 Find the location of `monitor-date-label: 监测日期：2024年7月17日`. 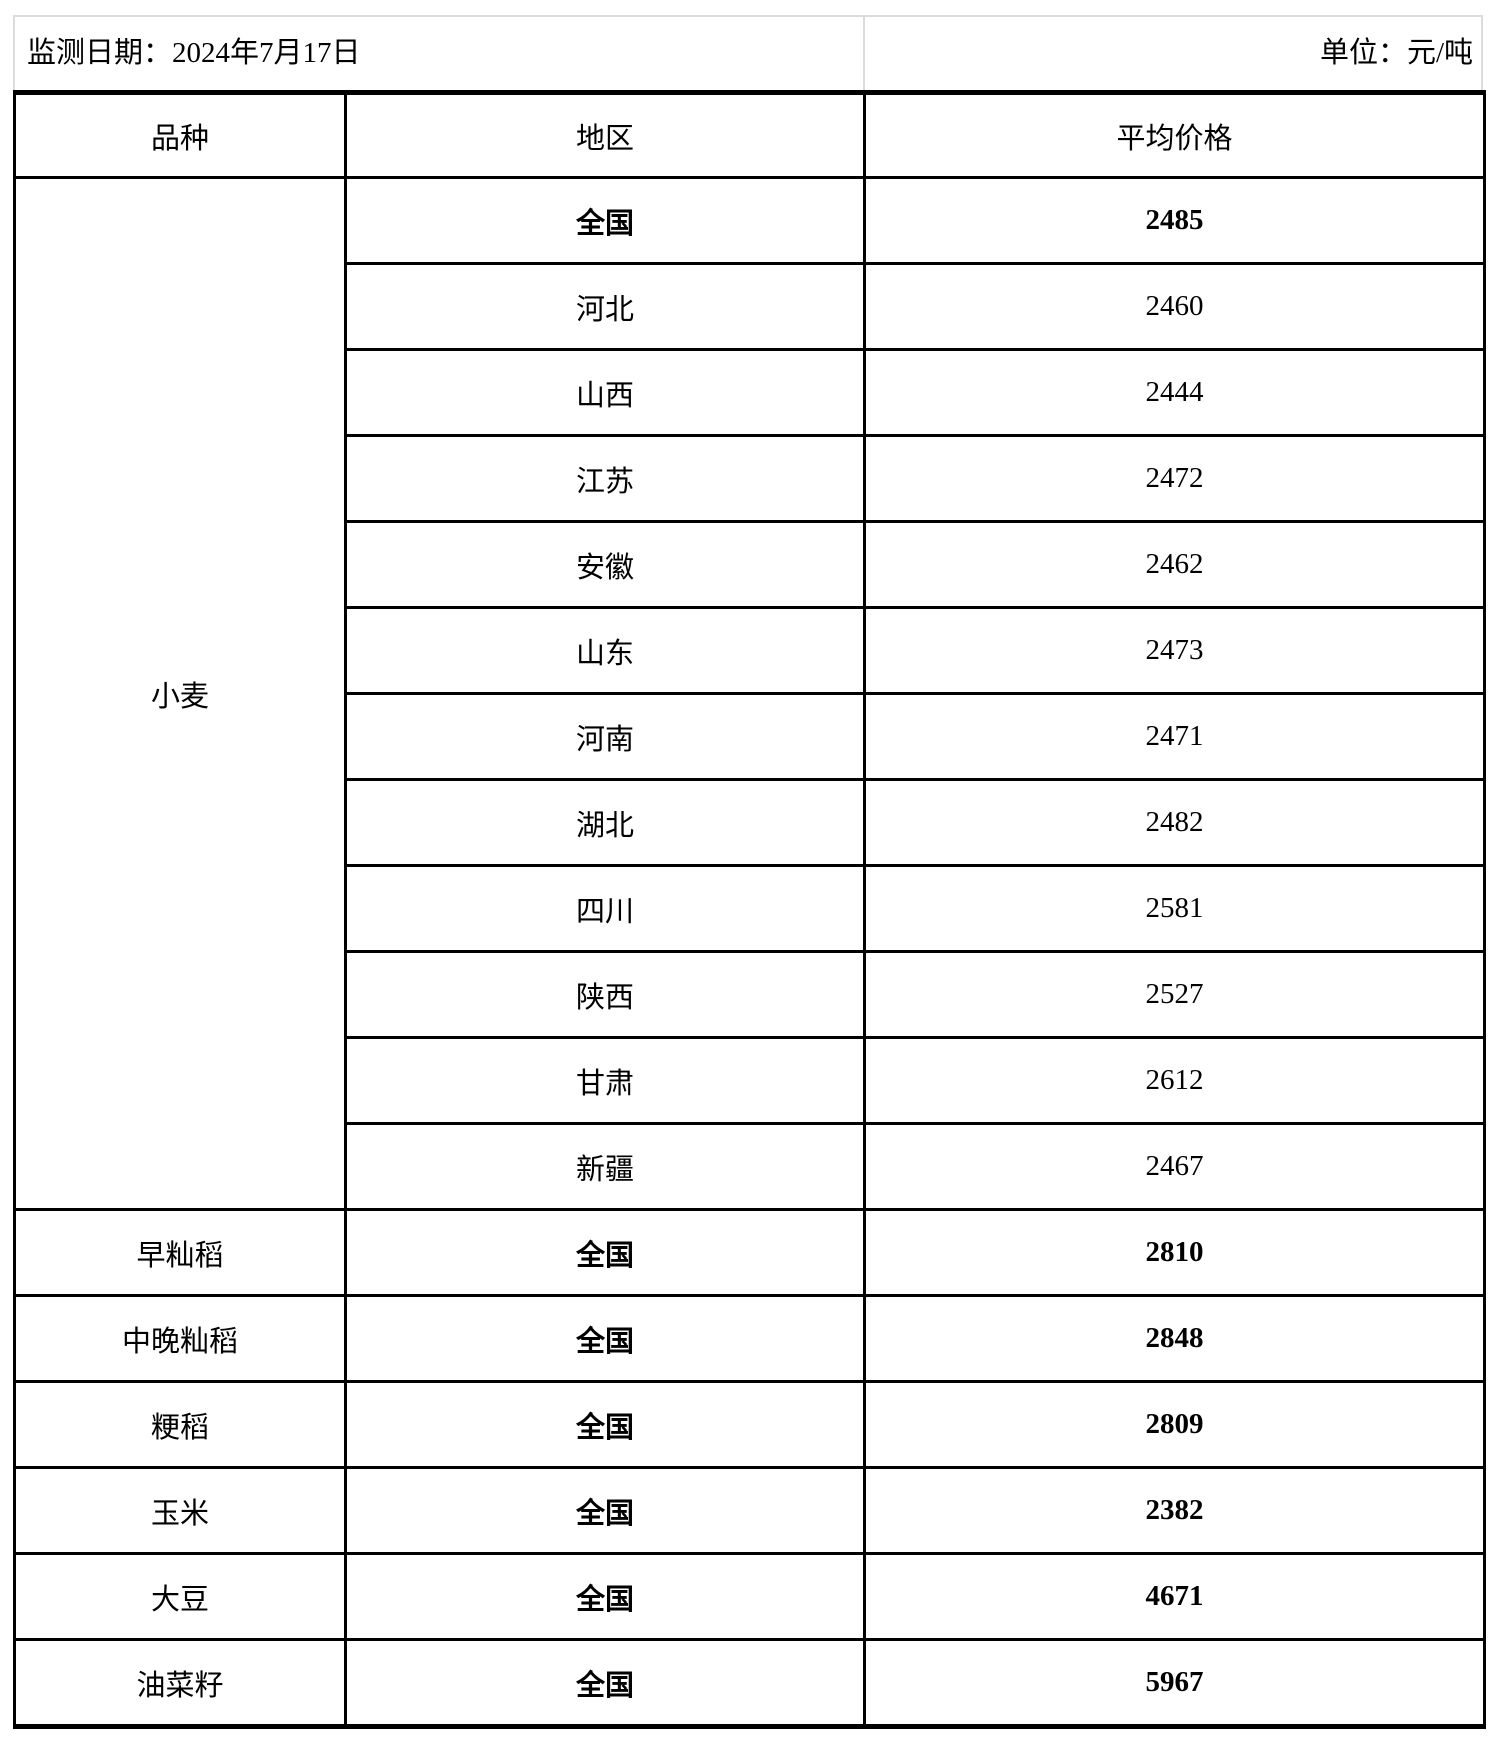

monitor-date-label: 监测日期：2024年7月17日 is located at coordinates (440, 53).